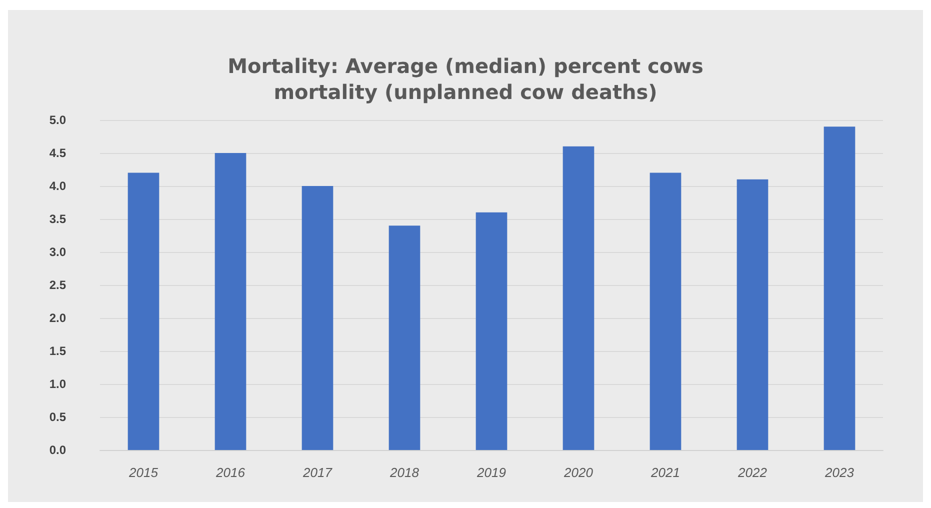  What do you see at coordinates (57, 252) in the screenshot?
I see `y-tick-label: 3.0` at bounding box center [57, 252].